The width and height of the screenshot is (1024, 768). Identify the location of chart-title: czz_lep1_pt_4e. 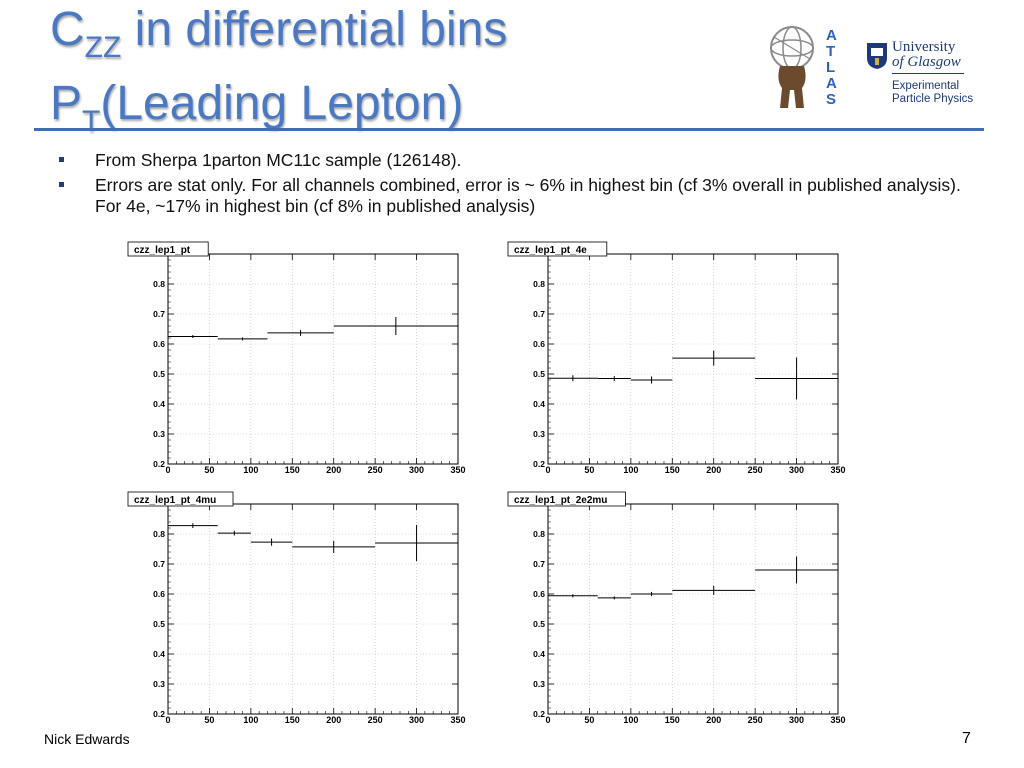
(550, 250).